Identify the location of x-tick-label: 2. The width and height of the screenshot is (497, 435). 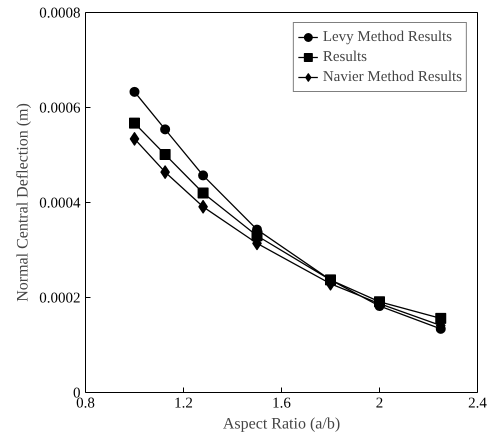
(380, 404).